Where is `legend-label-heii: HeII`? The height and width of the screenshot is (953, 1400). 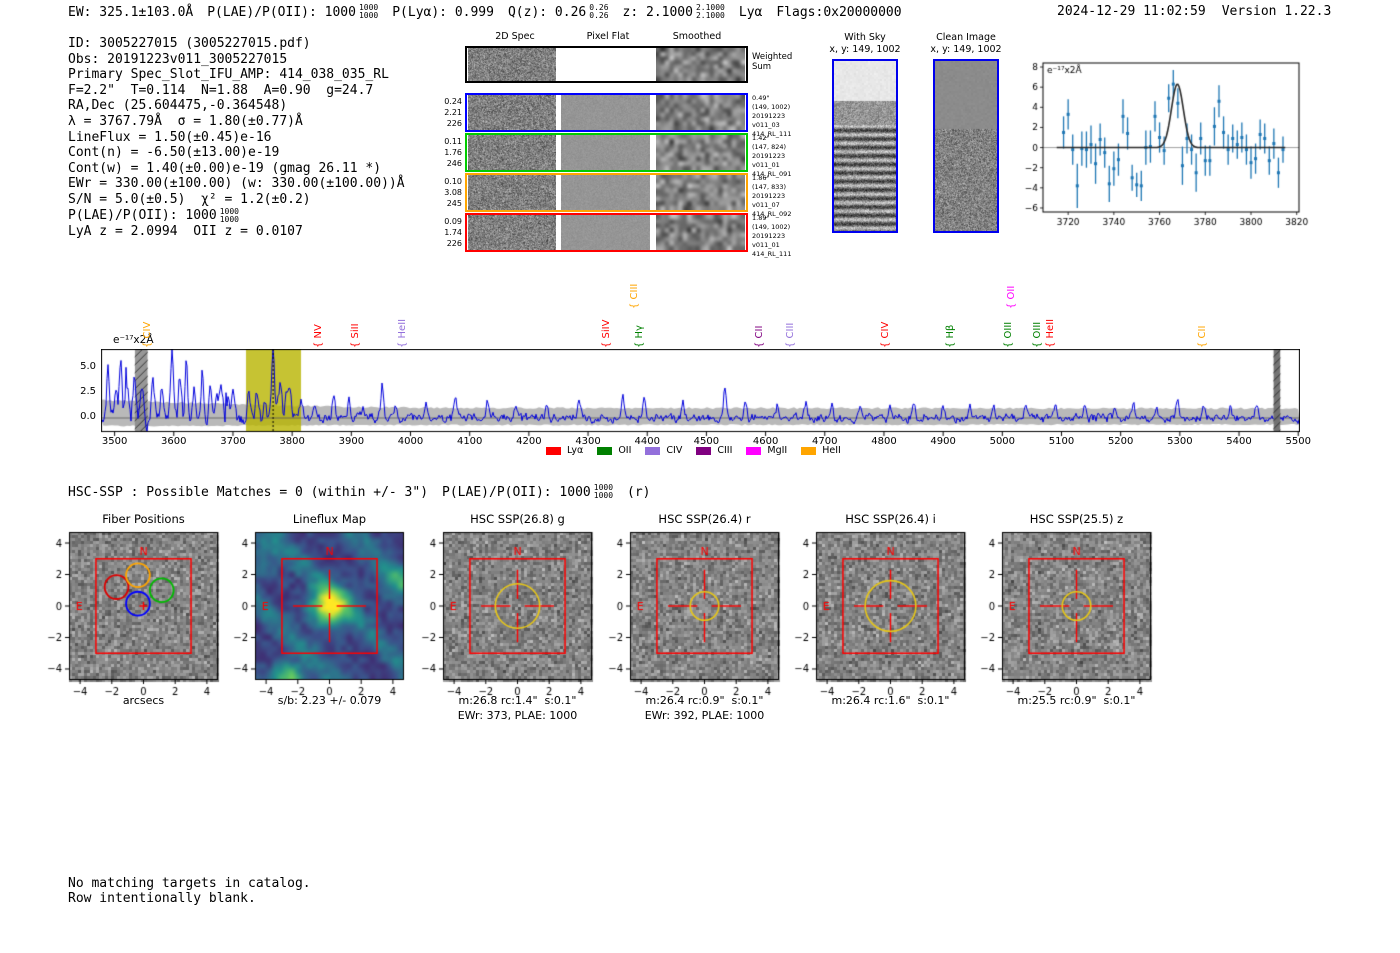
legend-label-heii: HeII is located at coordinates (831, 450).